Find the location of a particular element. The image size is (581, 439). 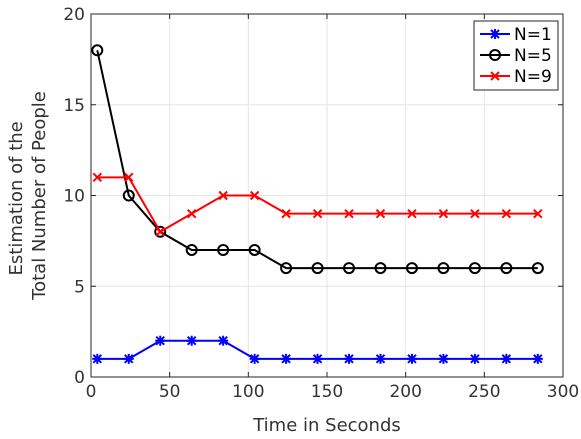

y-tick-label: 5 is located at coordinates (79, 287).